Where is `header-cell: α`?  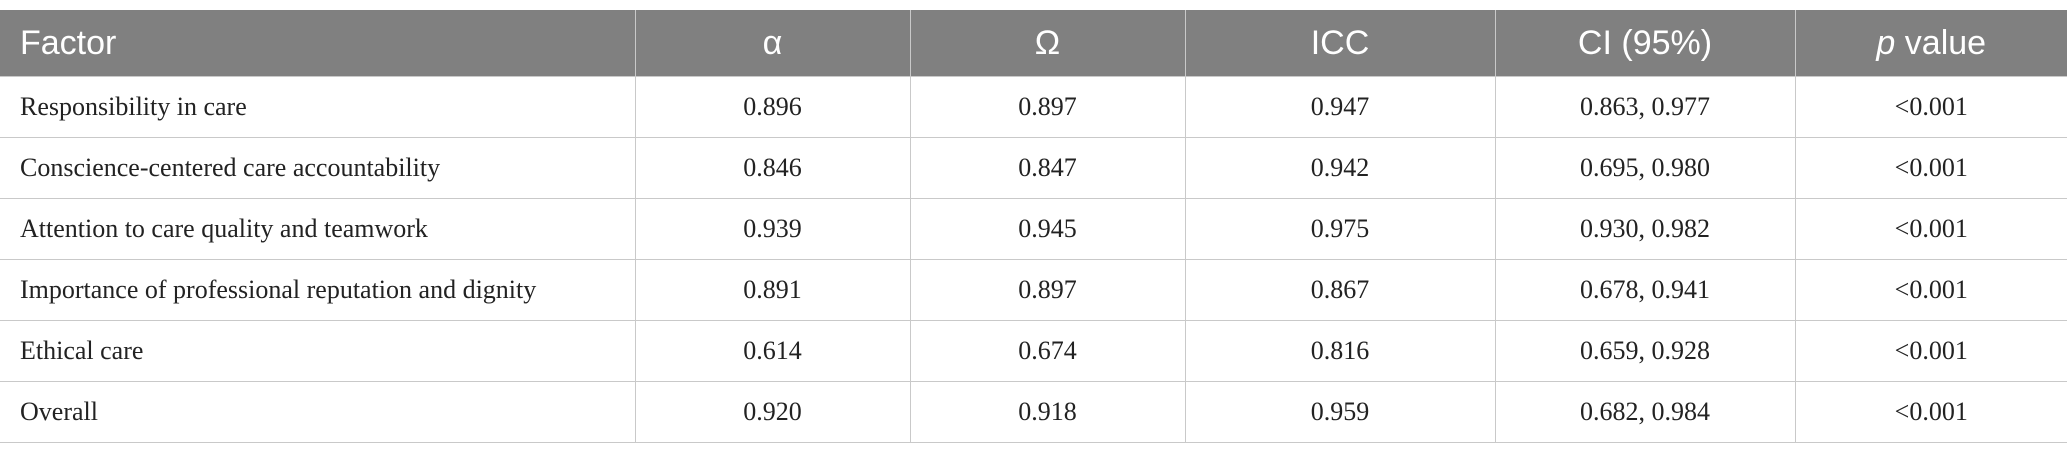 header-cell: α is located at coordinates (772, 43).